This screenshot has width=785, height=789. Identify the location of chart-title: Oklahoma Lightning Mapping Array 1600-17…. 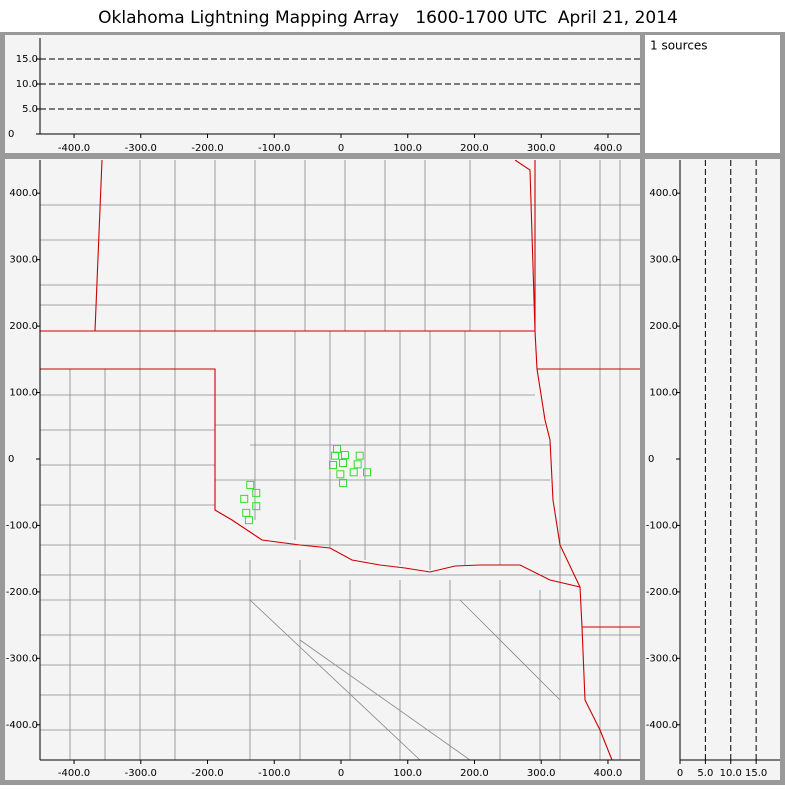
(388, 18).